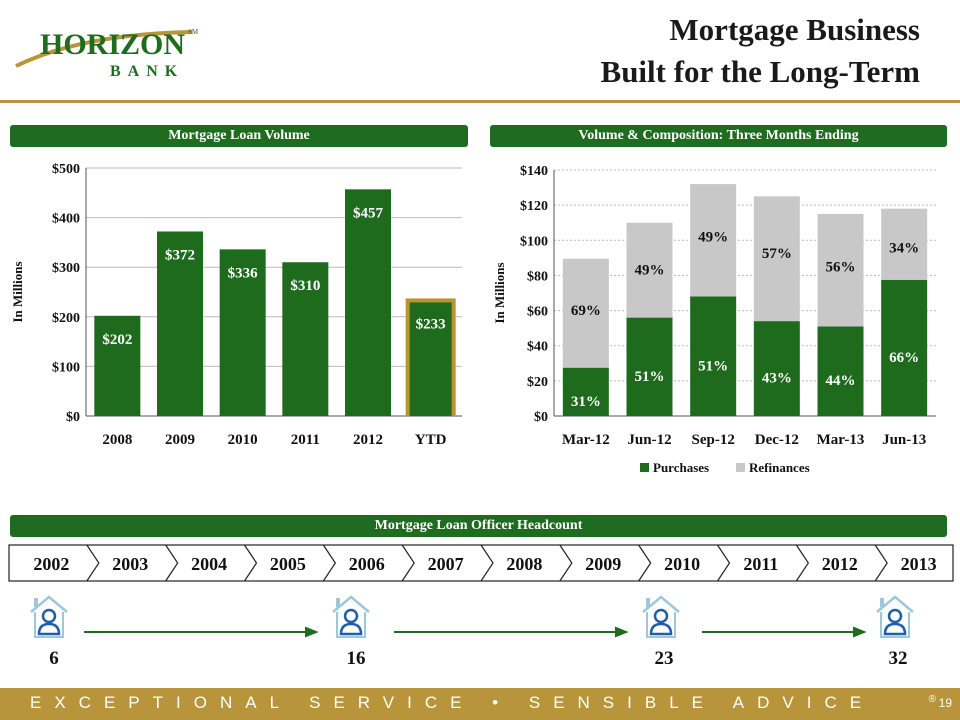 This screenshot has height=720, width=960. What do you see at coordinates (904, 358) in the screenshot?
I see `purchases-pct-label: 66%` at bounding box center [904, 358].